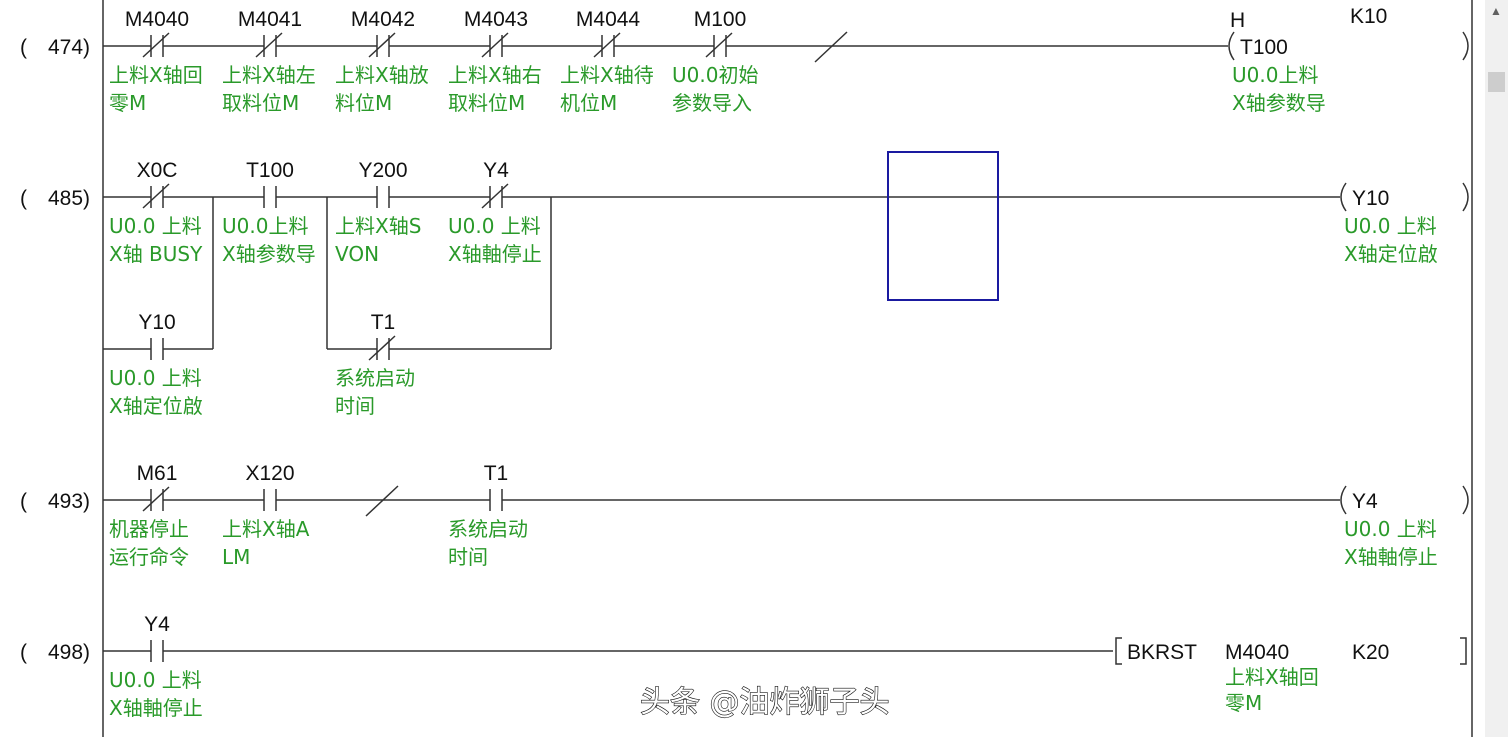 The height and width of the screenshot is (737, 1508). What do you see at coordinates (156, 322) in the screenshot?
I see `contact-device: Y10` at bounding box center [156, 322].